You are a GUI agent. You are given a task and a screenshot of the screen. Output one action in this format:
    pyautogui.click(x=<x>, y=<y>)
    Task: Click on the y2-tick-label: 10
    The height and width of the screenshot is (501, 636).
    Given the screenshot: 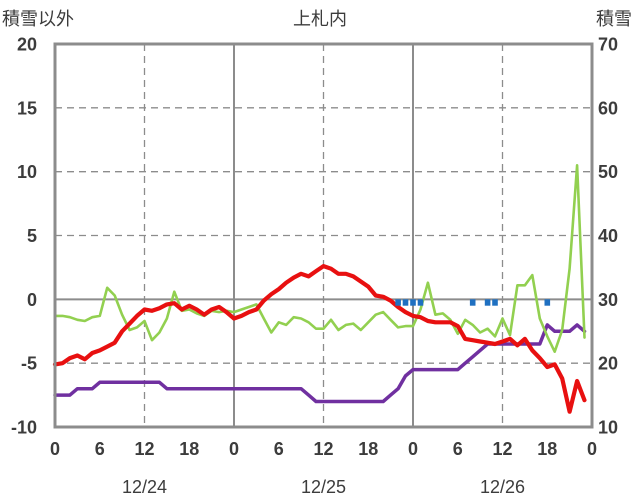 What is the action you would take?
    pyautogui.click(x=608, y=428)
    